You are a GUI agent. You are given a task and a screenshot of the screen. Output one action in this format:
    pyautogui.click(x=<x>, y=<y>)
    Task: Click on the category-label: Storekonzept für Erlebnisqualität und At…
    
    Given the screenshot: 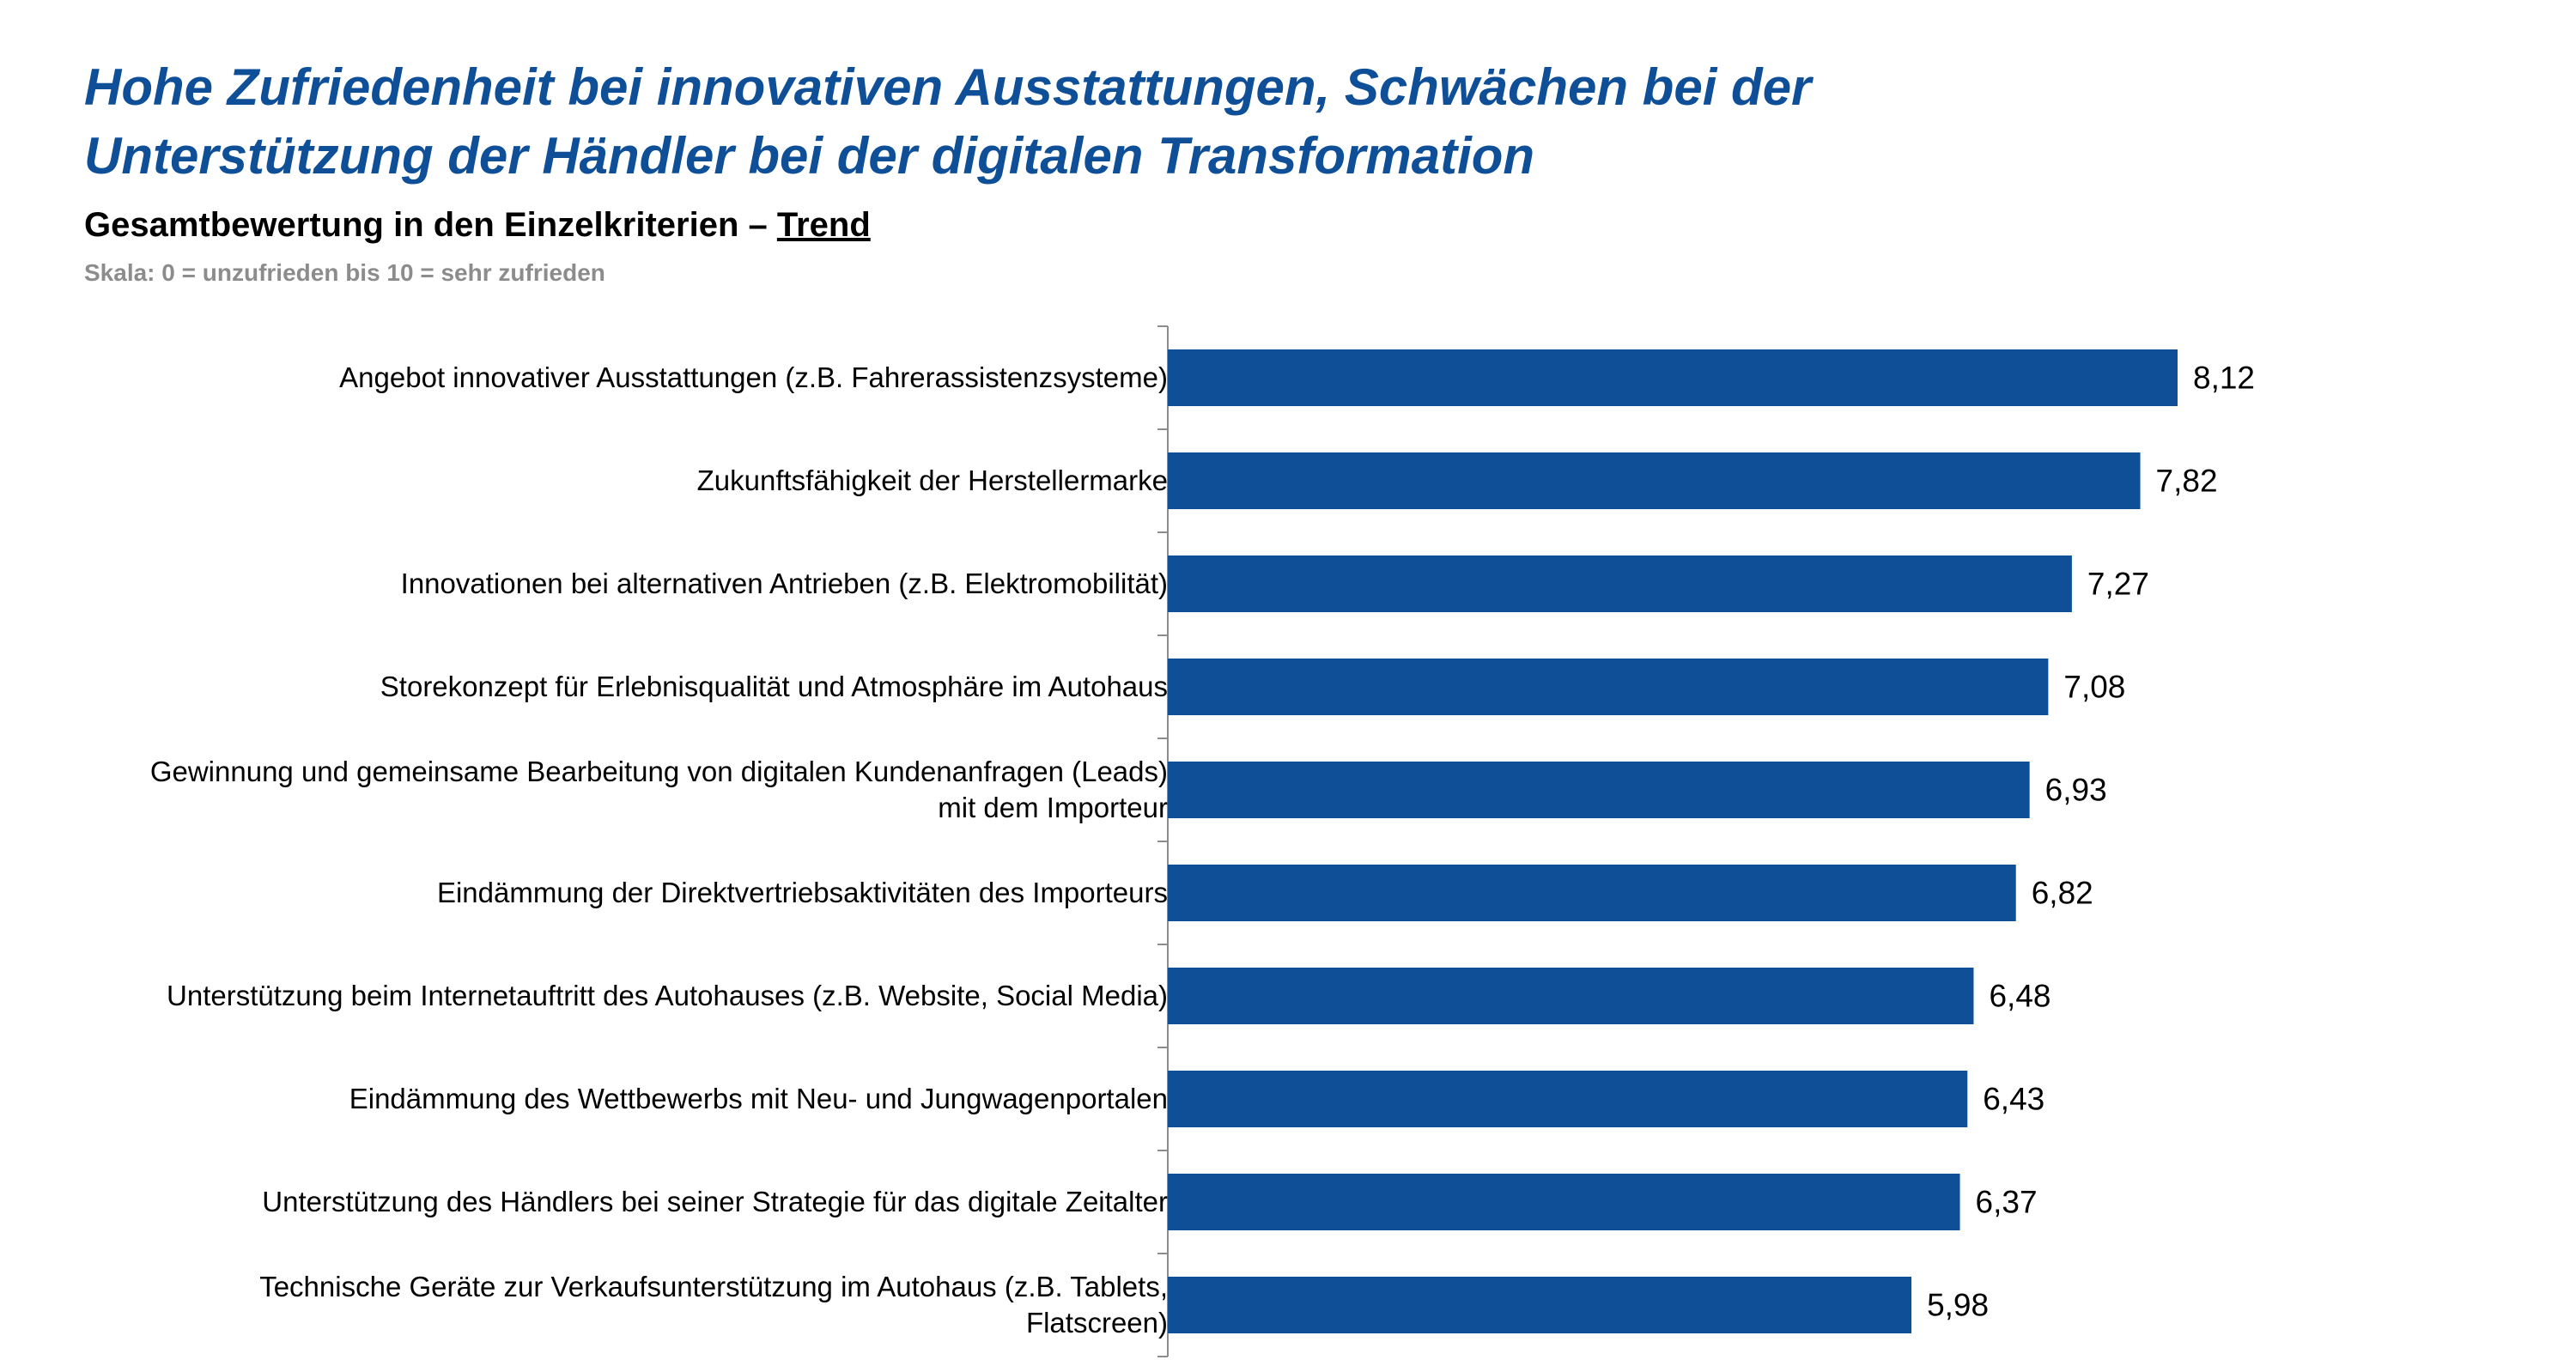 What is the action you would take?
    pyautogui.click(x=774, y=687)
    